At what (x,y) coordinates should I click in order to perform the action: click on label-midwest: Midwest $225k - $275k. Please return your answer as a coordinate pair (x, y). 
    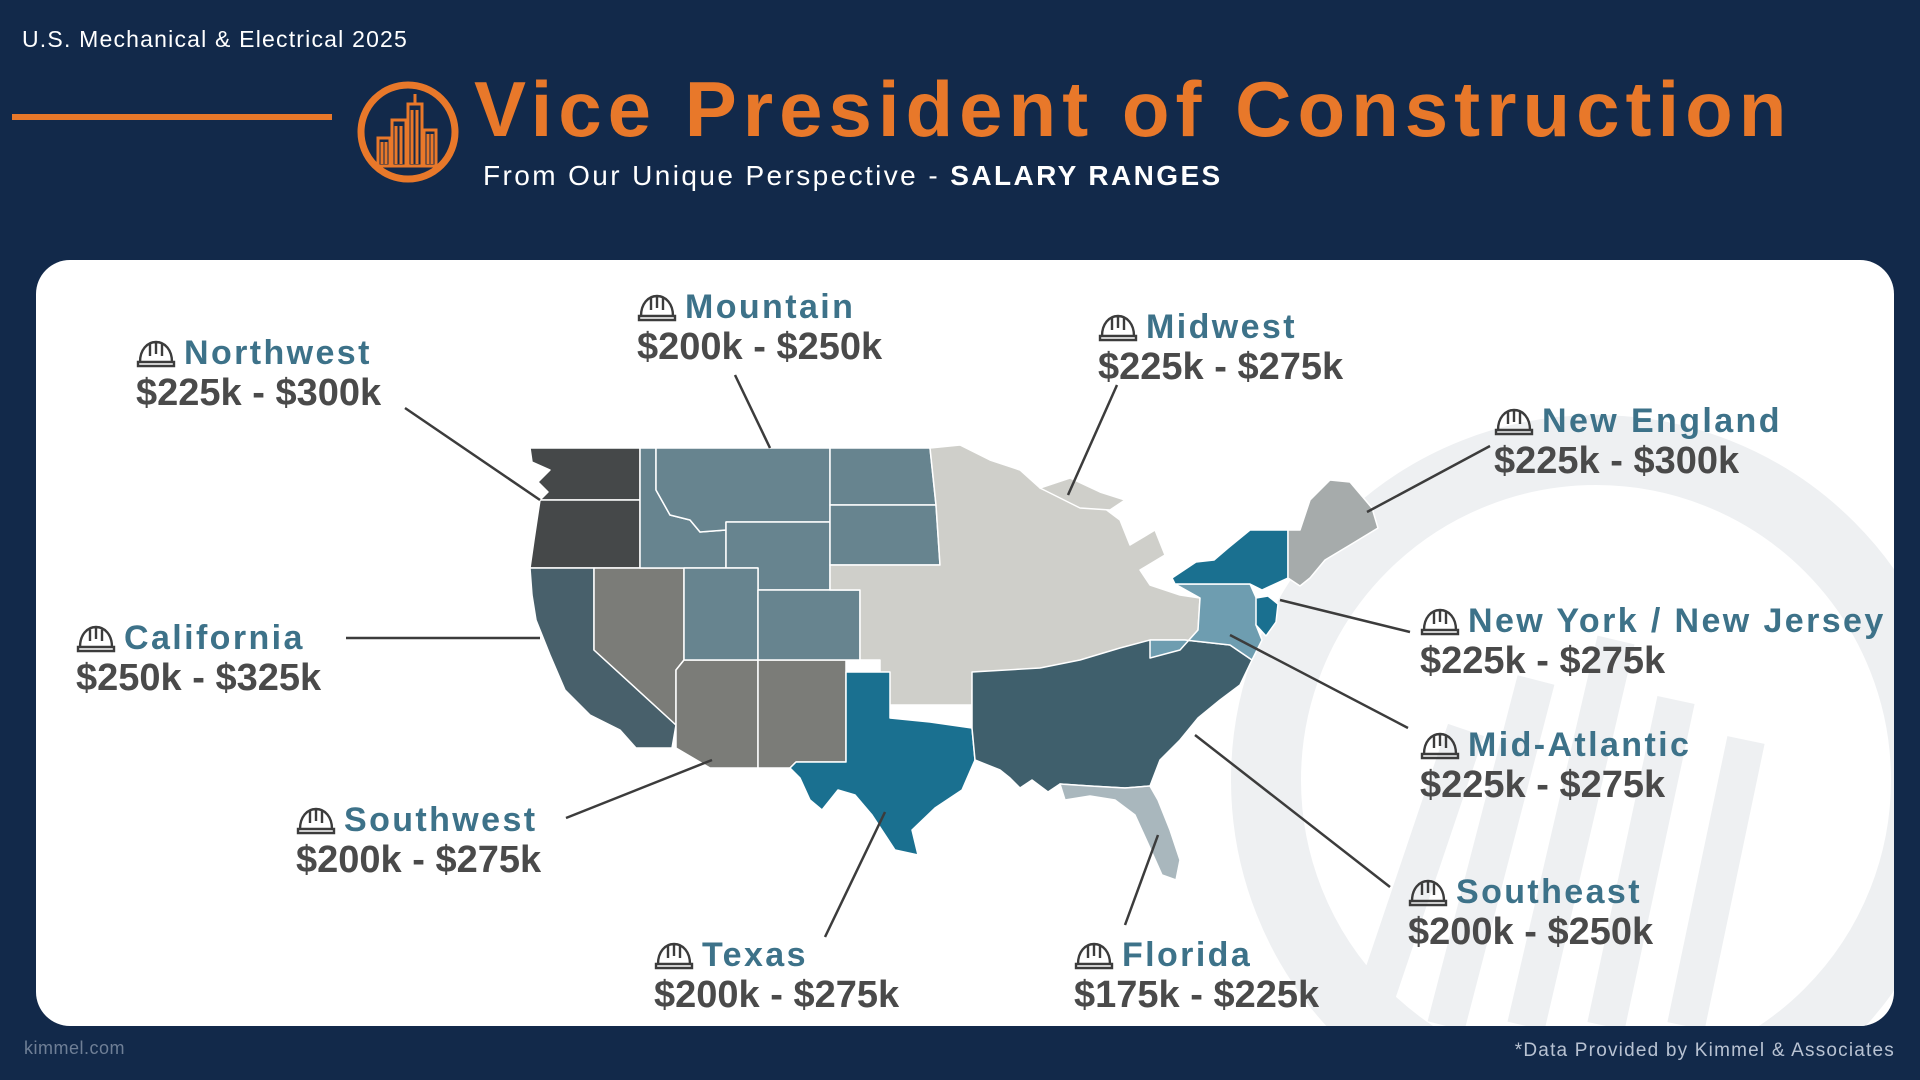
    Looking at the image, I should click on (1220, 348).